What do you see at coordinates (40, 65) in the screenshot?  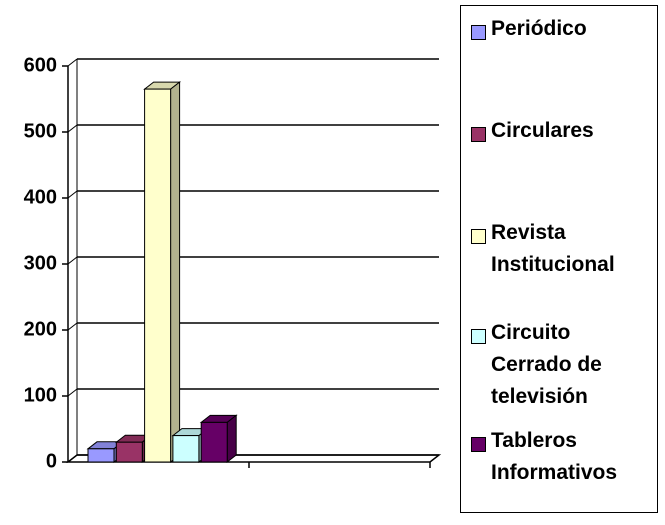 I see `y-tick-label: 600` at bounding box center [40, 65].